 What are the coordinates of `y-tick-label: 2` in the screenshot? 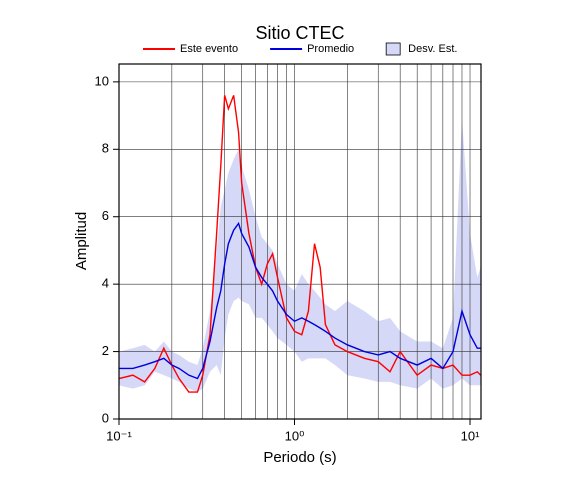 It's located at (105, 350).